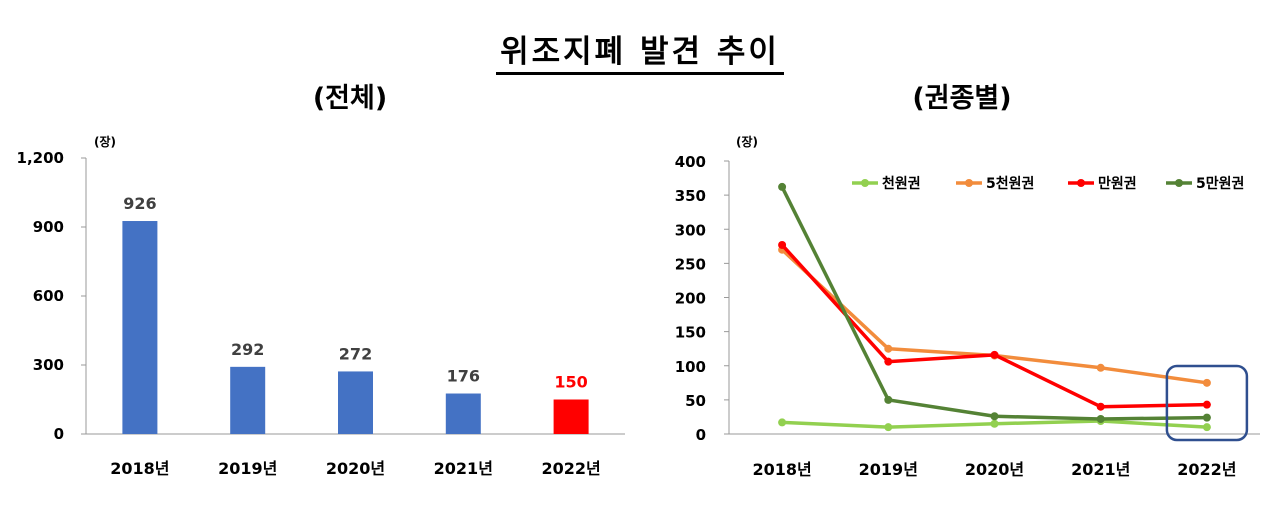  I want to click on highlight-box, so click(1207, 403).